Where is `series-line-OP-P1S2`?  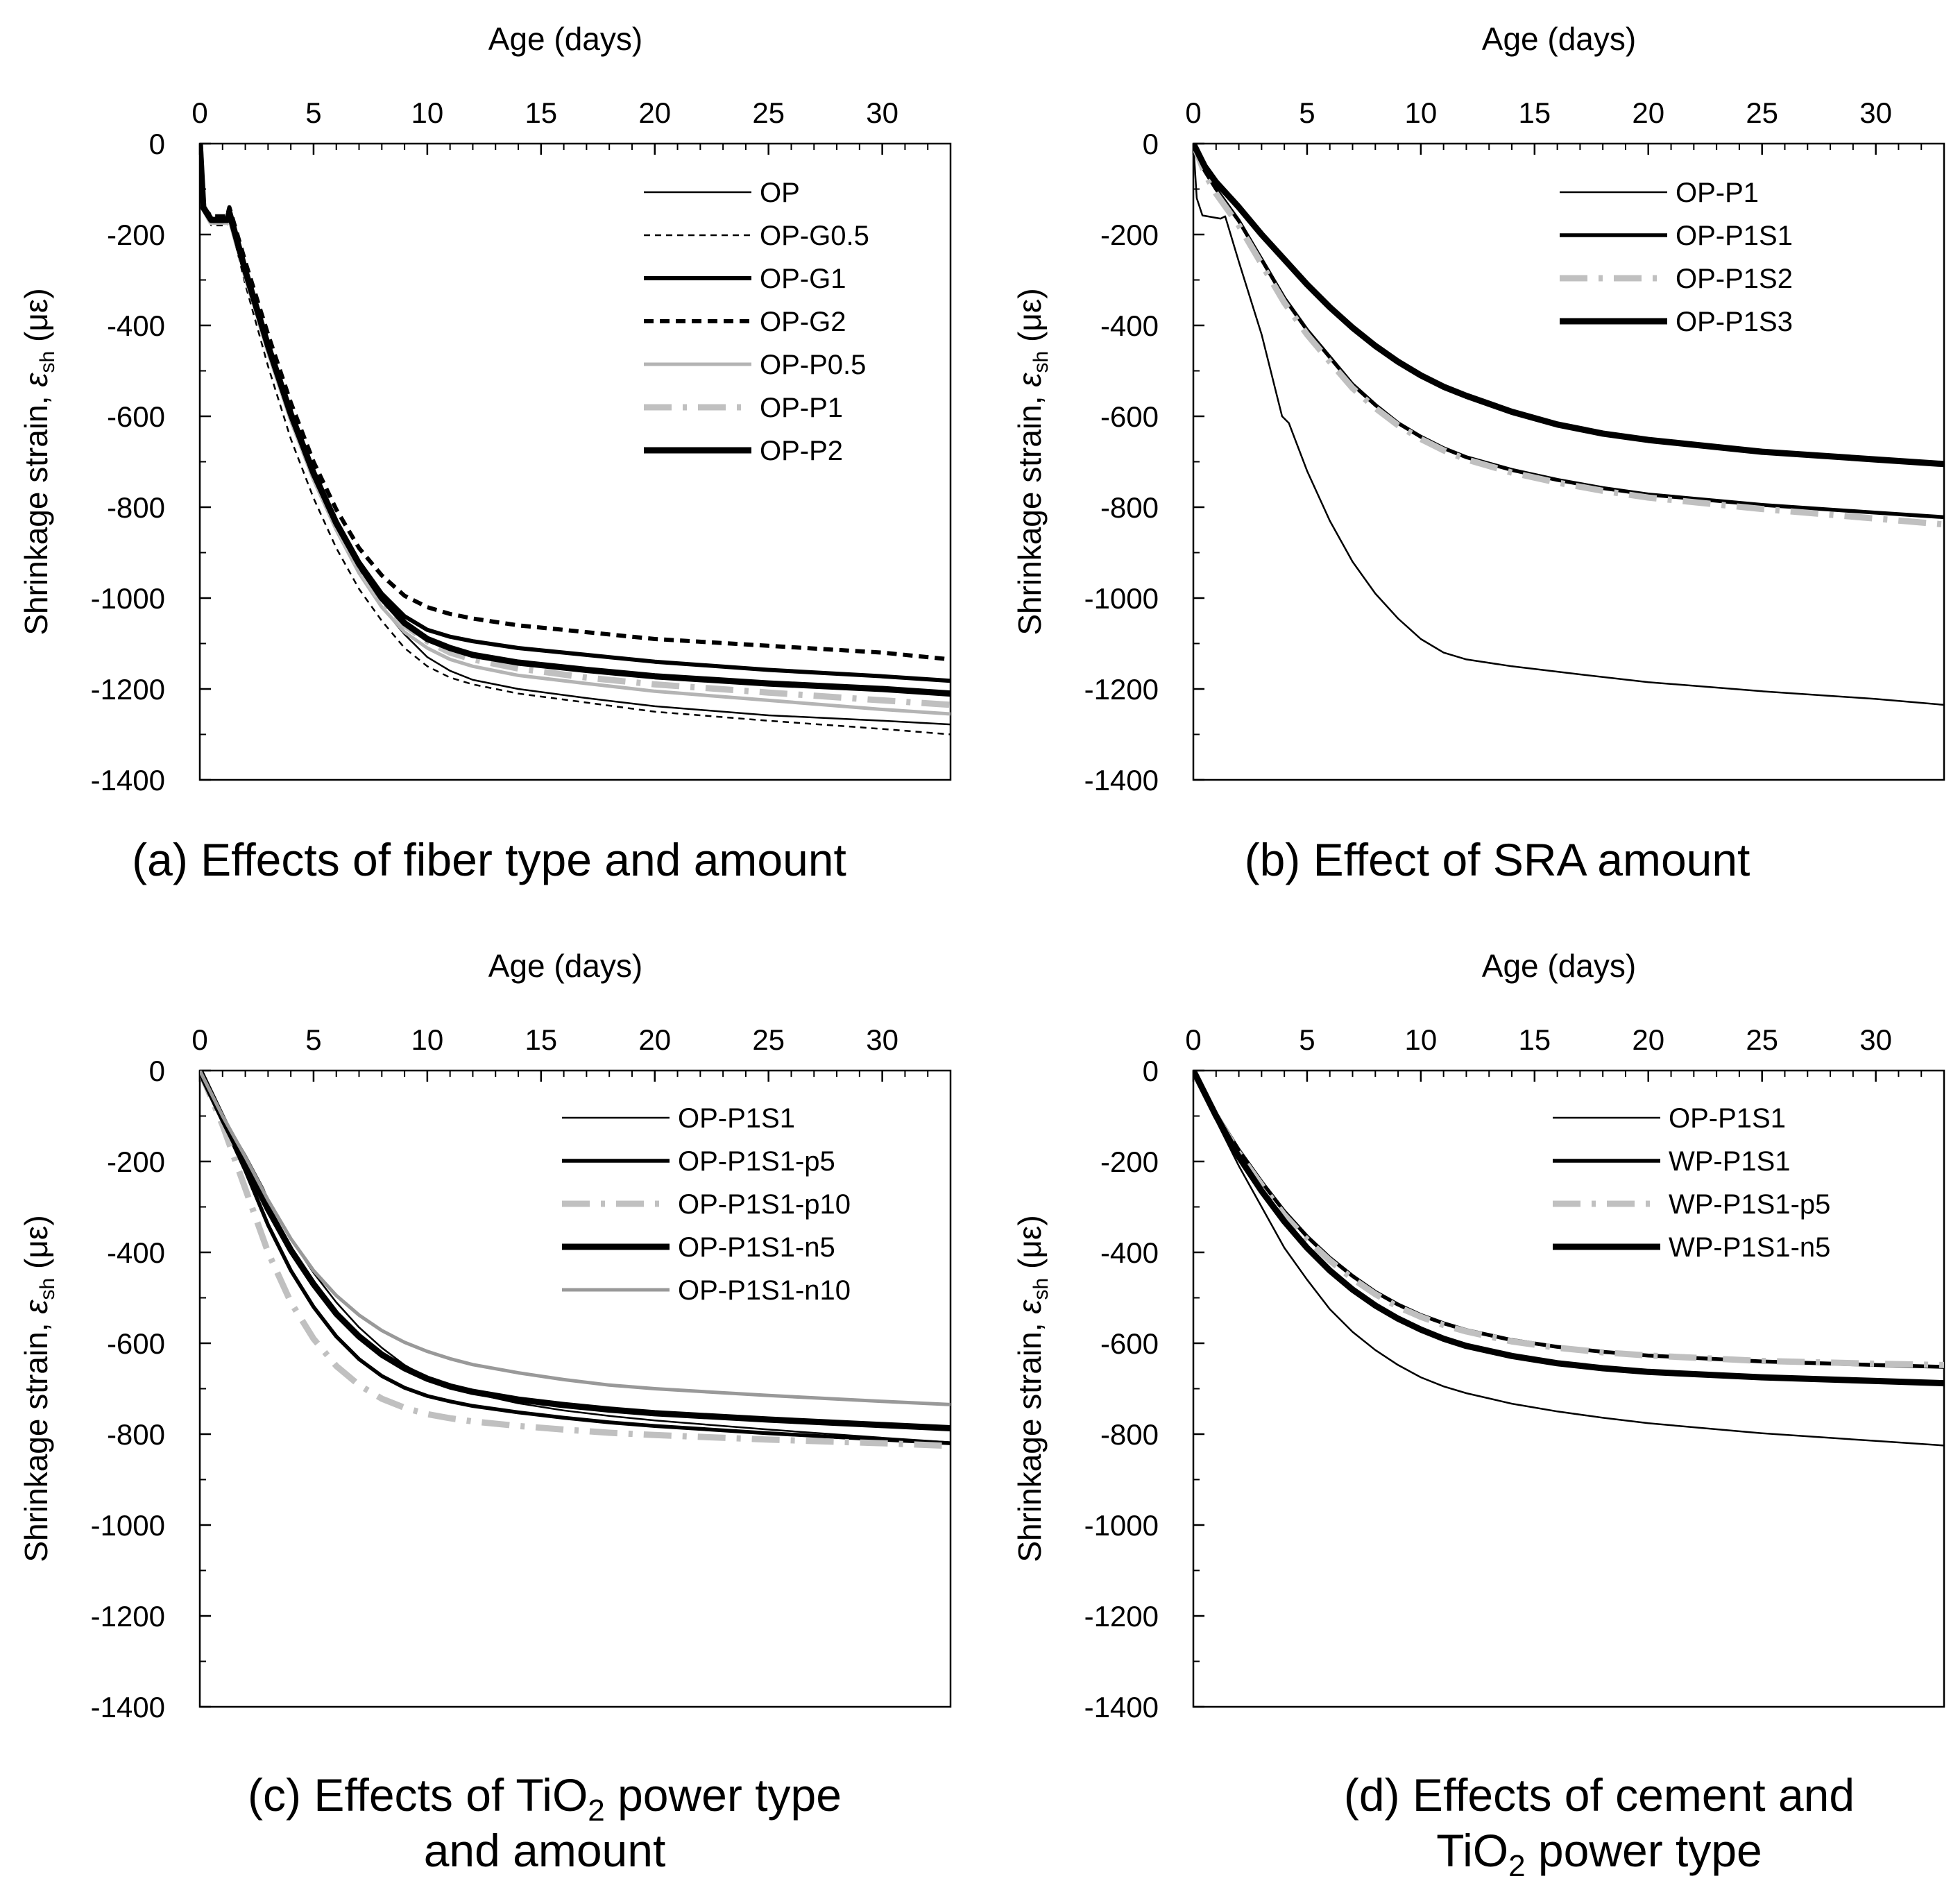
series-line-OP-P1S2 is located at coordinates (1568, 336).